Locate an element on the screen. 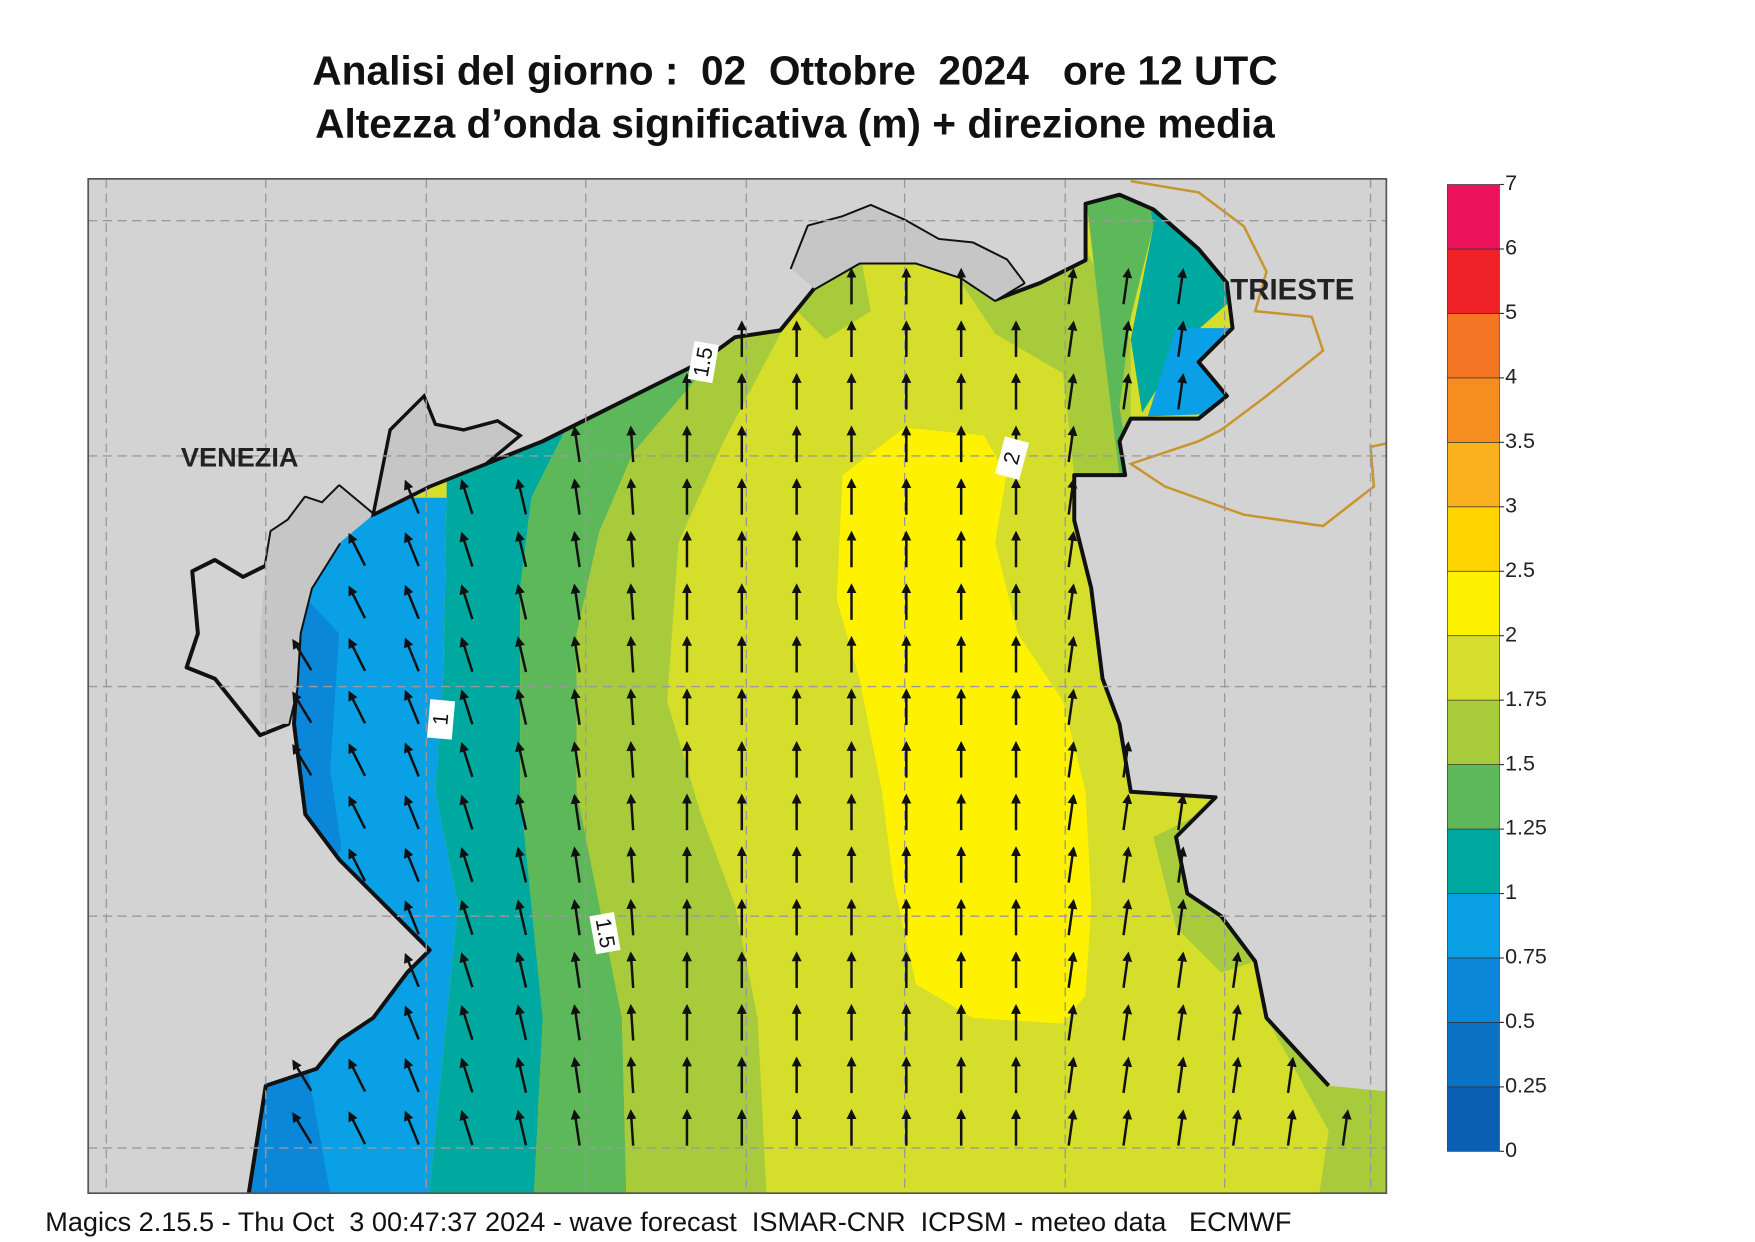  colorbar-label: 1 is located at coordinates (1511, 892).